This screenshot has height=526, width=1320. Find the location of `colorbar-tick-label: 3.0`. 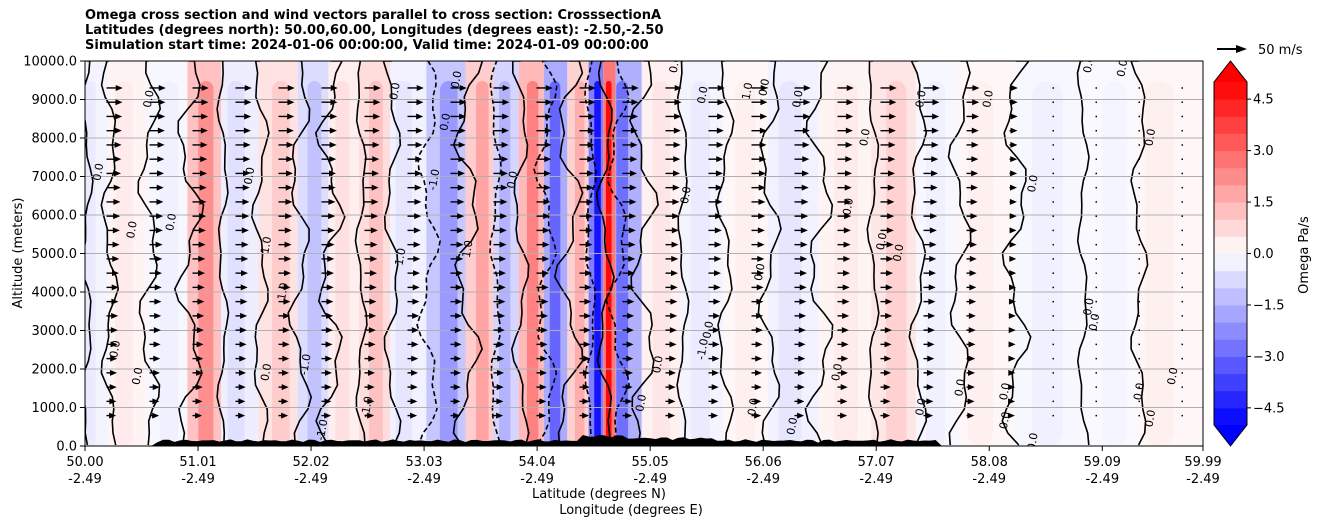

colorbar-tick-label: 3.0 is located at coordinates (1263, 151).